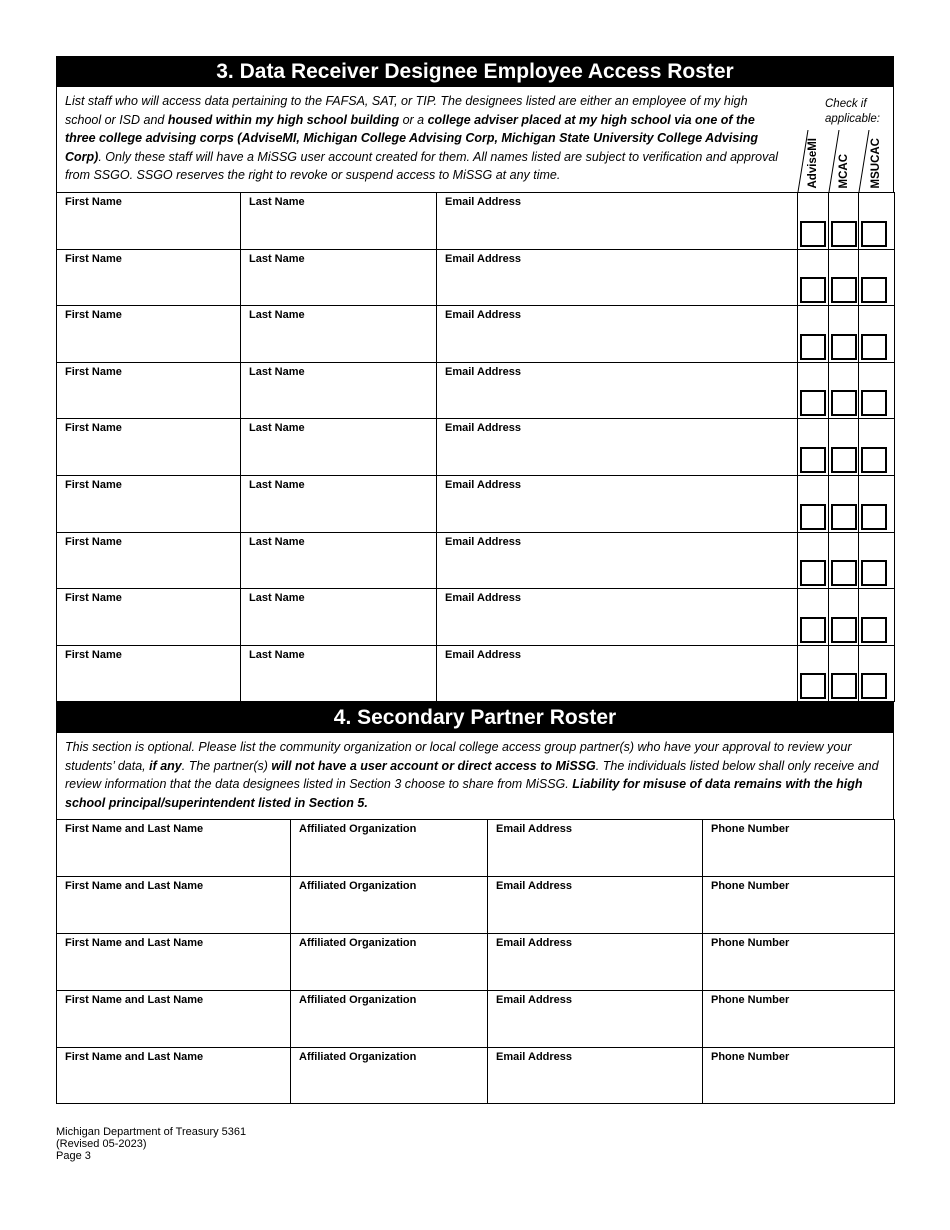  What do you see at coordinates (73, 1156) in the screenshot?
I see `footer-page-number: Page 3` at bounding box center [73, 1156].